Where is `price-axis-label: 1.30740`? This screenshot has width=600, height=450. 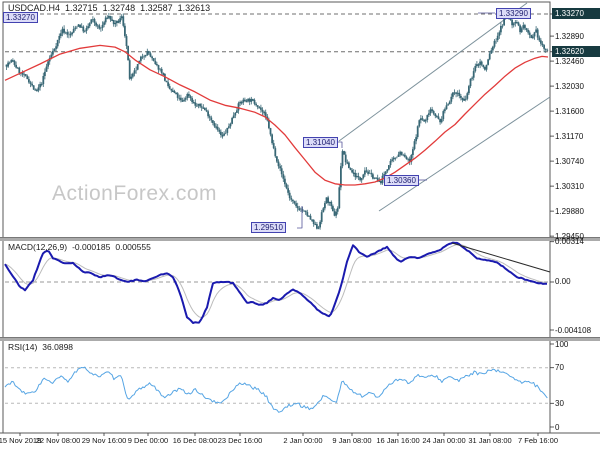 price-axis-label: 1.30740 is located at coordinates (569, 161).